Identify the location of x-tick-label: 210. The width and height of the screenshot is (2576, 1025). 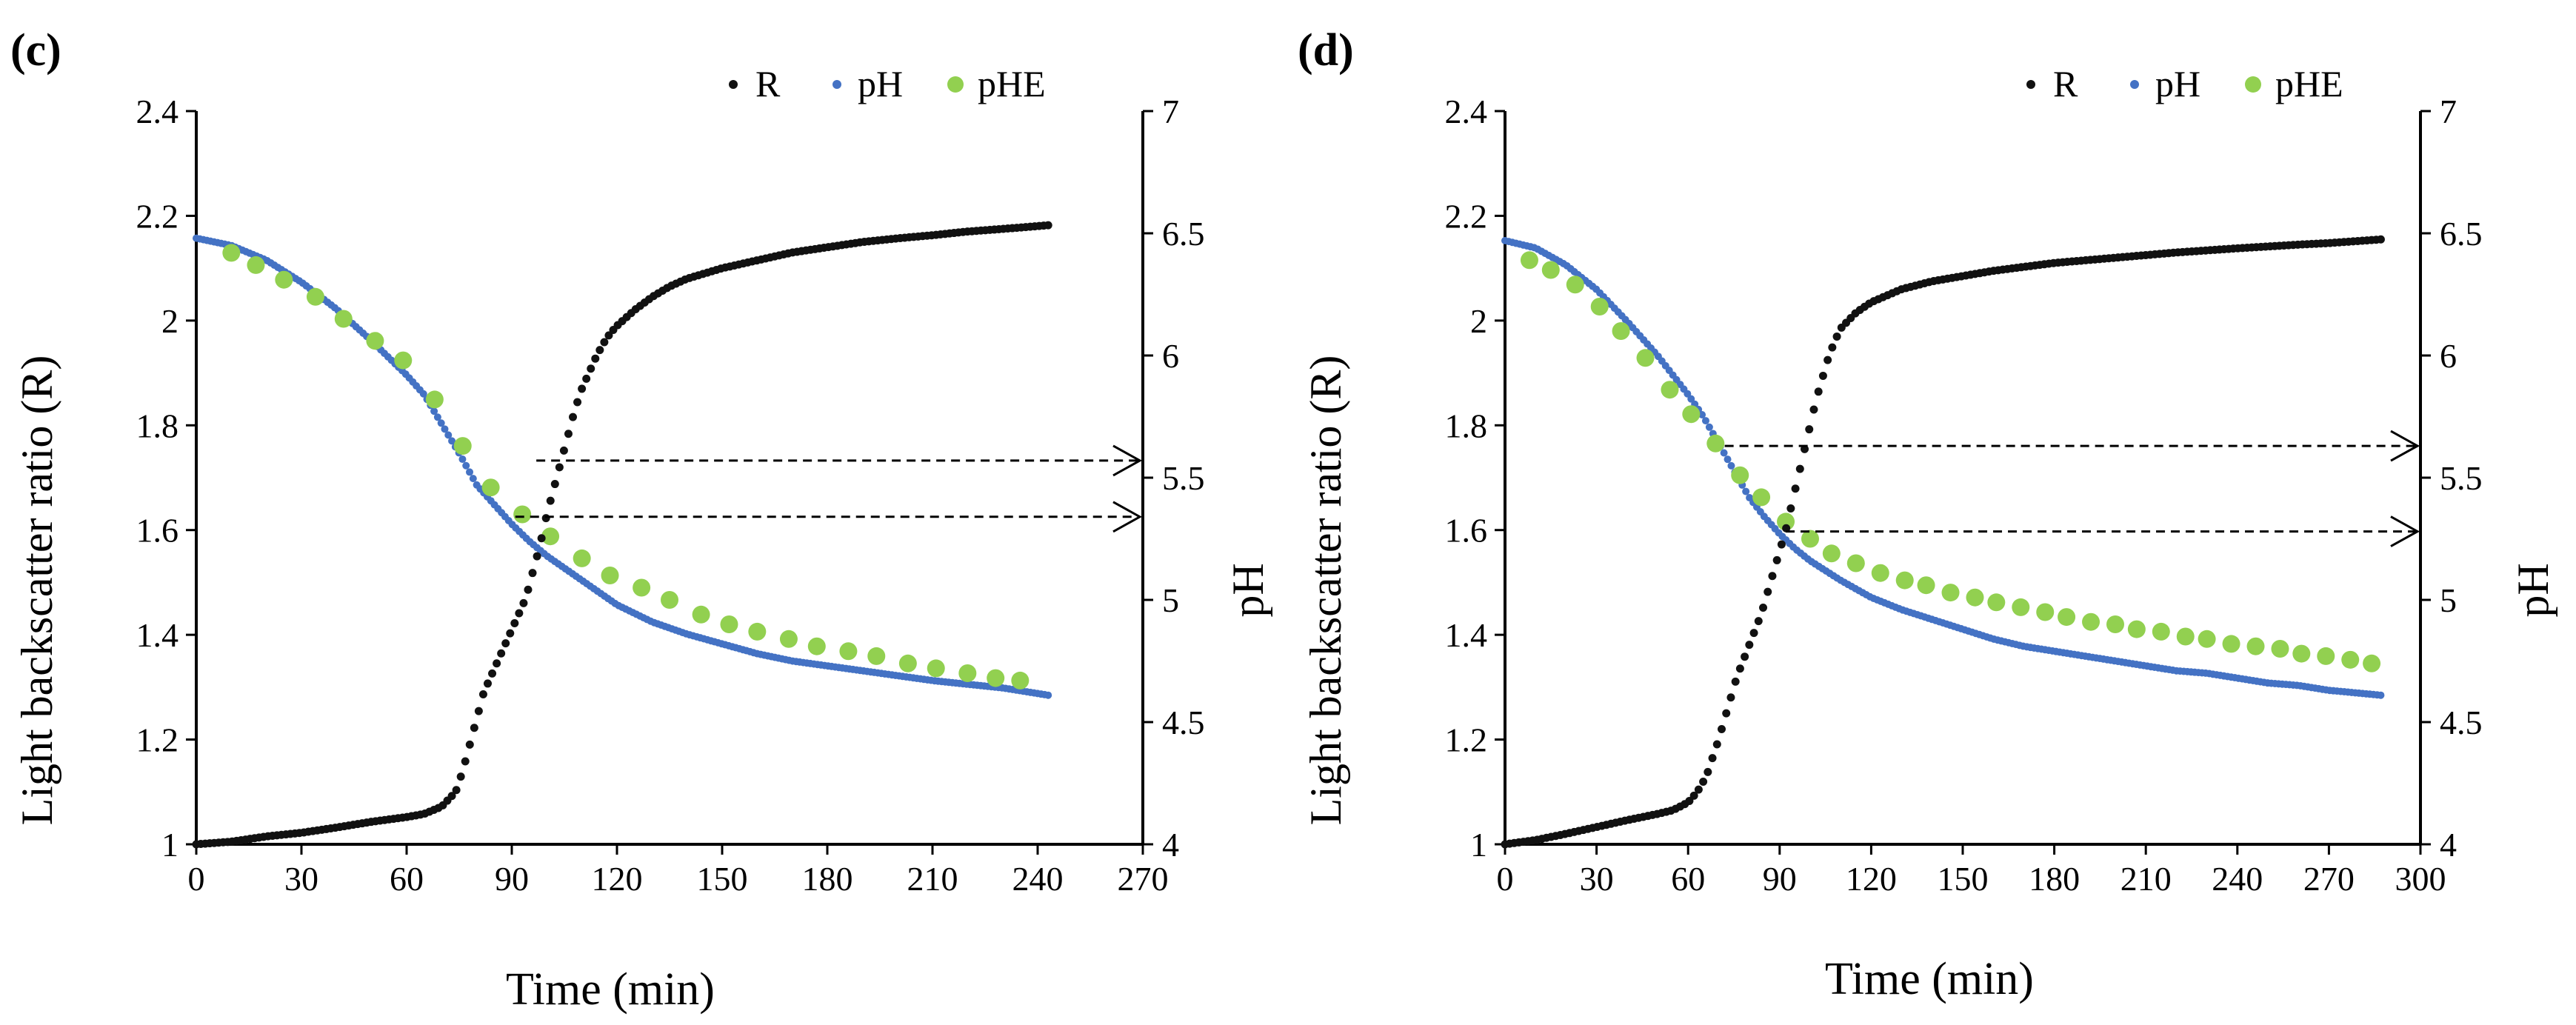
(2146, 879).